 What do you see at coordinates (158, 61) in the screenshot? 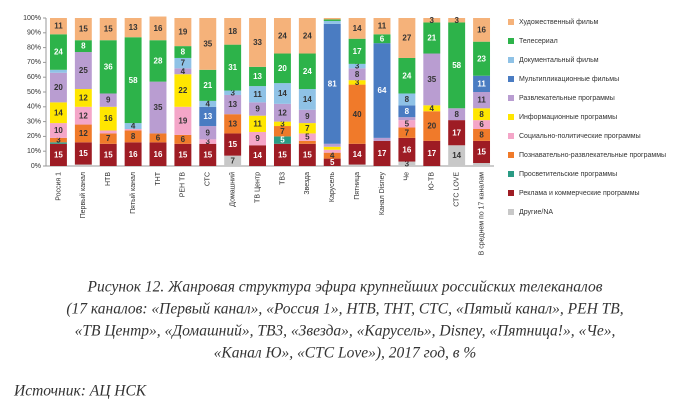
I see `data-label: 28` at bounding box center [158, 61].